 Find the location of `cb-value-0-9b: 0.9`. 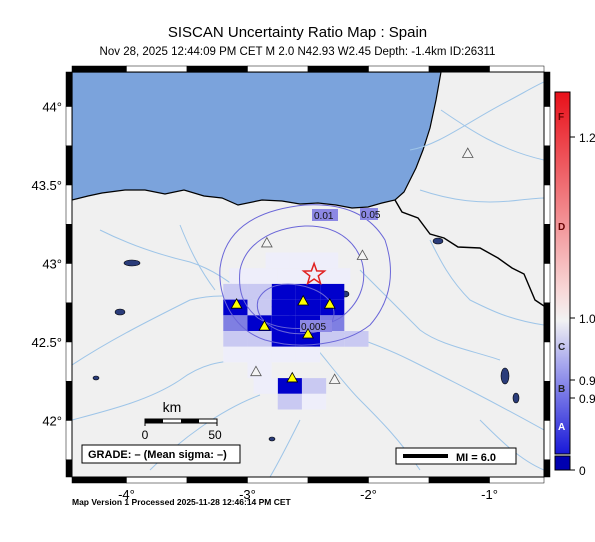

cb-value-0-9b: 0.9 is located at coordinates (587, 399).